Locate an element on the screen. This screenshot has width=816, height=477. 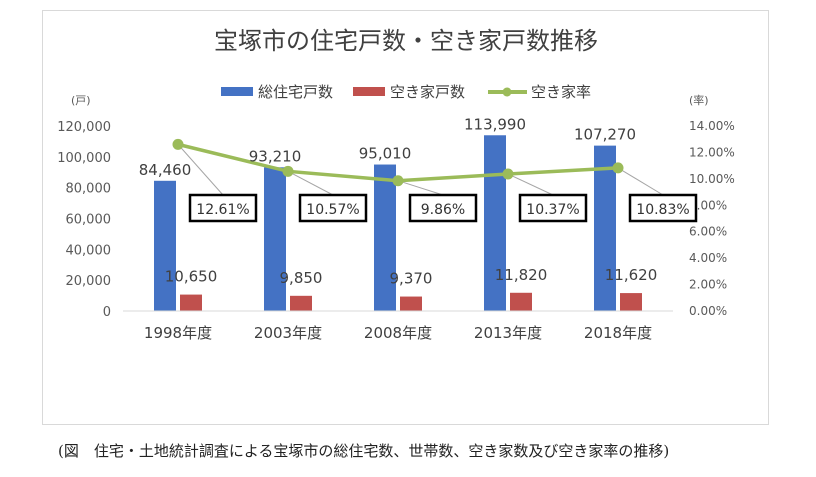
rate-label-1: 10.57% is located at coordinates (332, 210).